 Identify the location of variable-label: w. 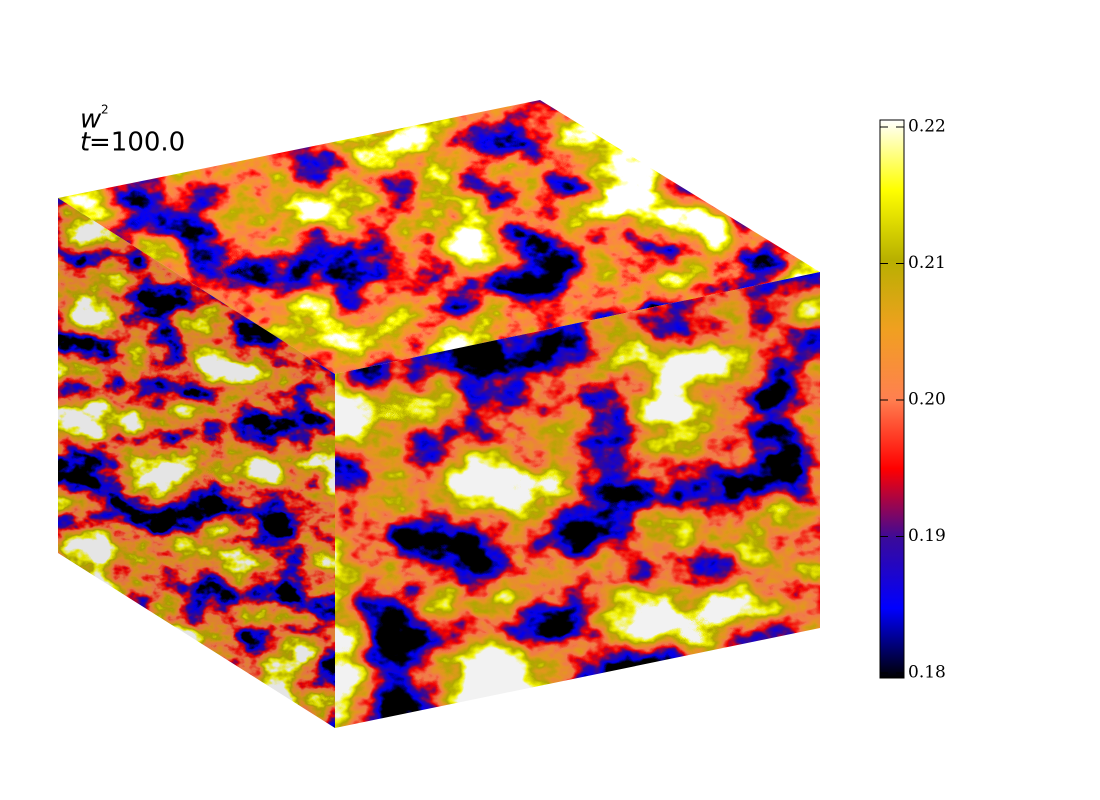
(91, 120).